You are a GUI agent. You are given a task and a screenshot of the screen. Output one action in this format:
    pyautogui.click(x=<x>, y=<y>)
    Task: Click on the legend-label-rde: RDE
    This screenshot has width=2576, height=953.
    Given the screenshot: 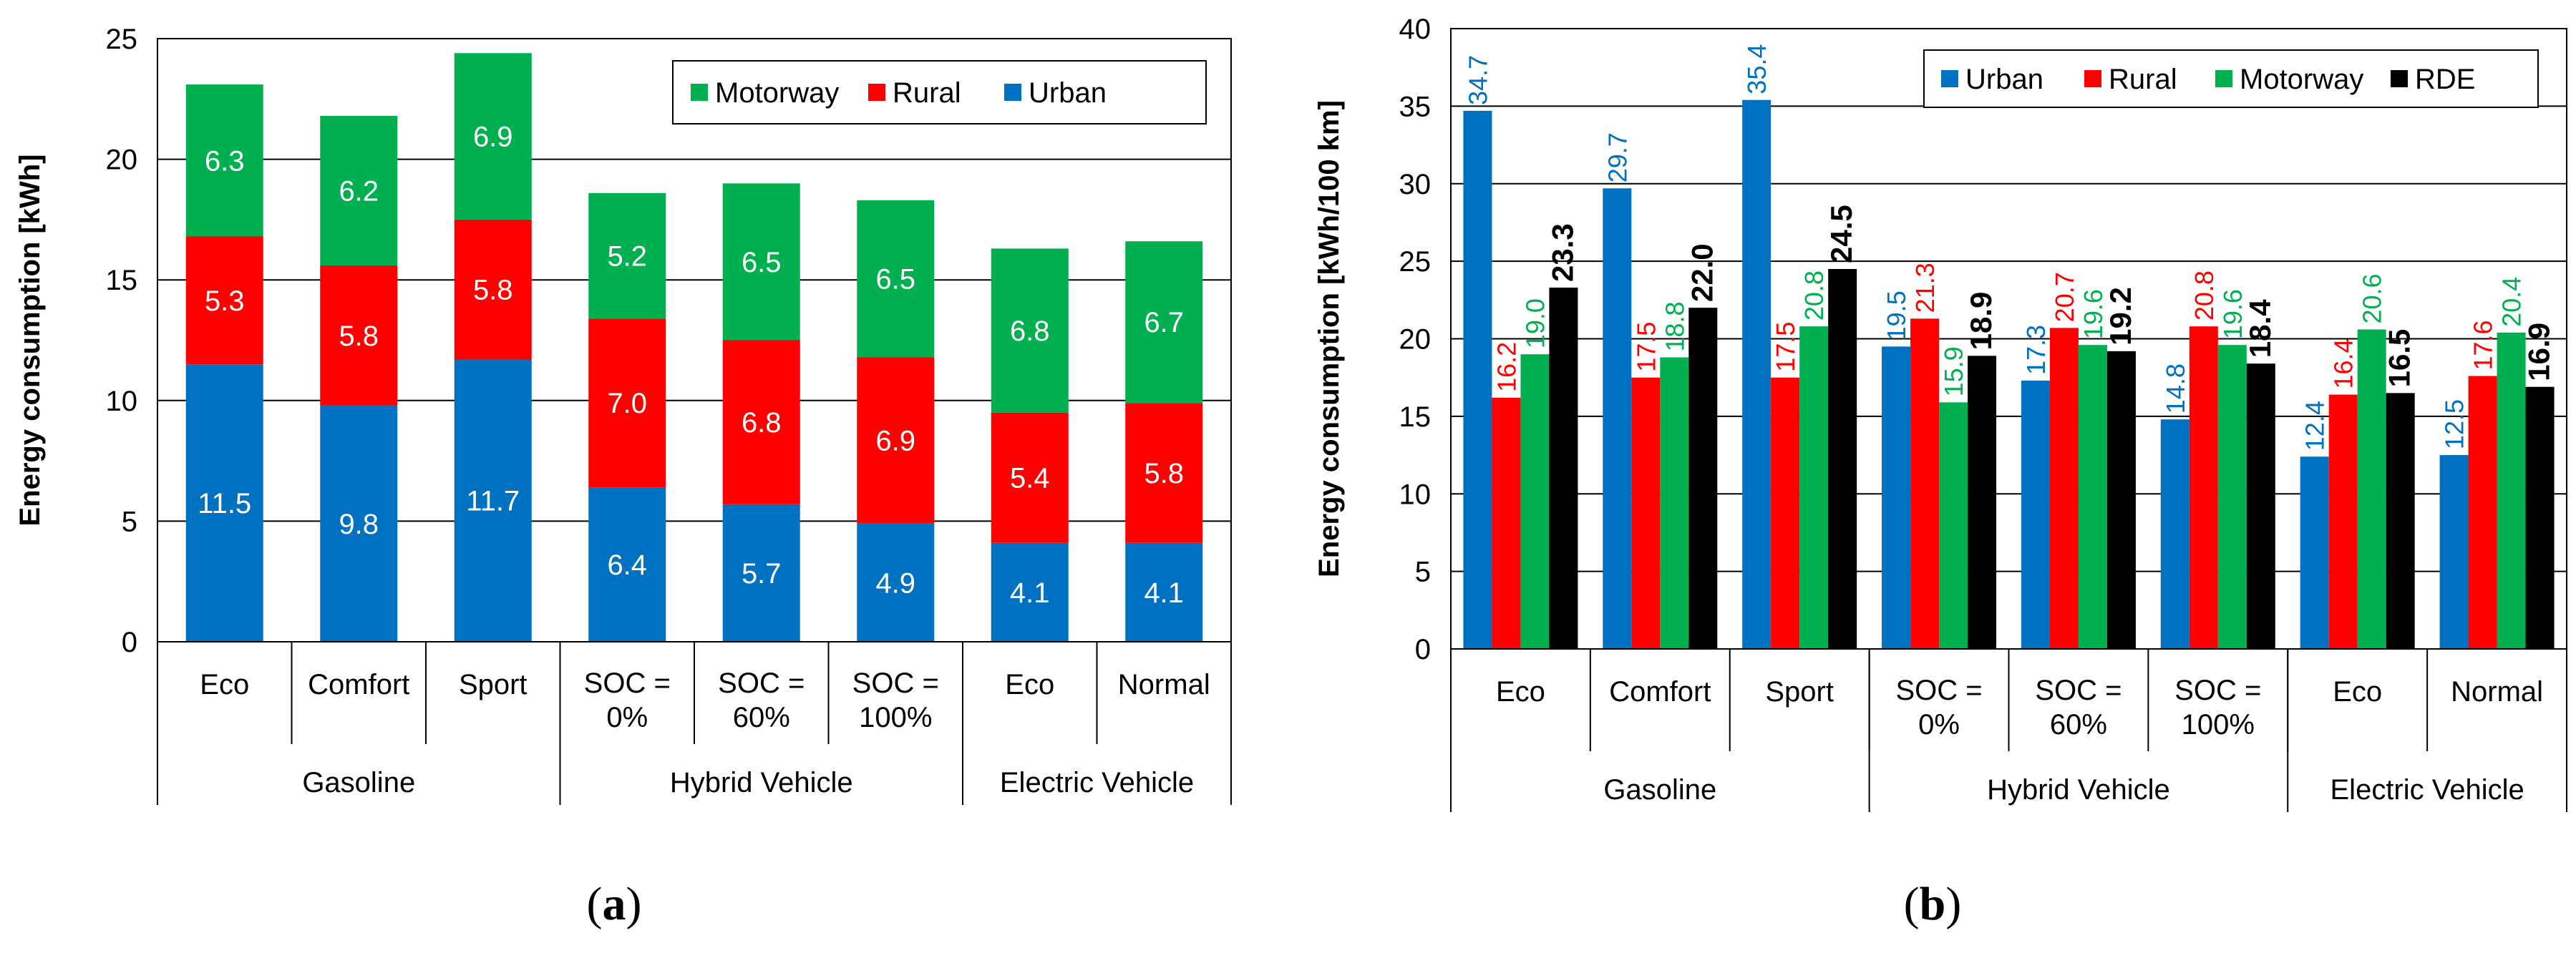 What is the action you would take?
    pyautogui.click(x=2445, y=79)
    